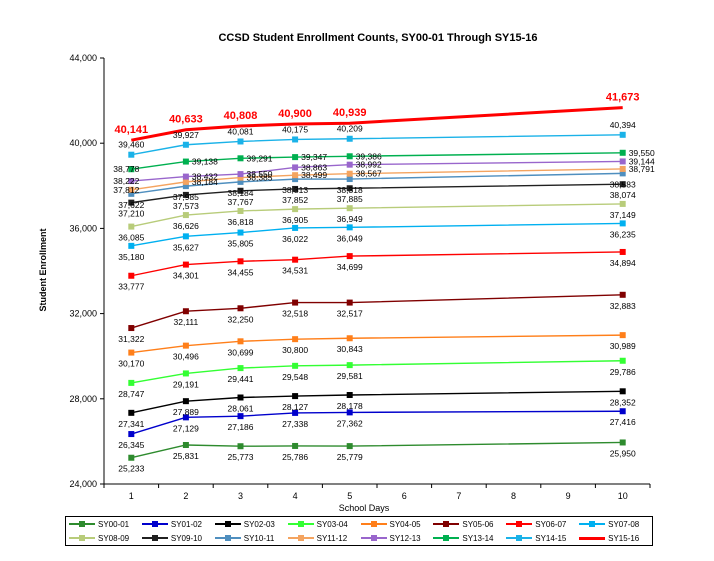  I want to click on data-label: 34,301, so click(186, 276).